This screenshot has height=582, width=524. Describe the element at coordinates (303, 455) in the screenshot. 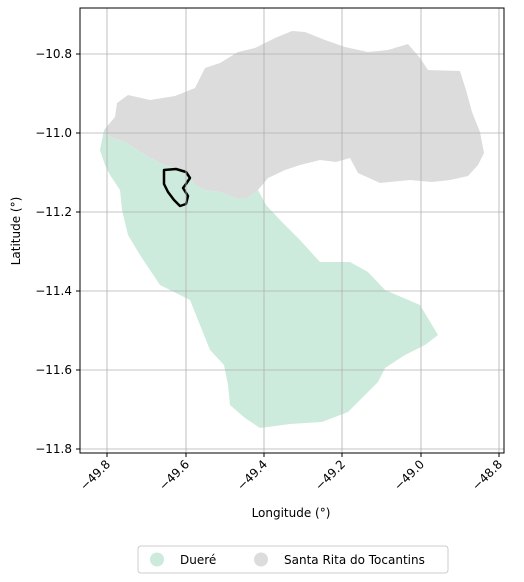

I see `x-ticks` at that location.